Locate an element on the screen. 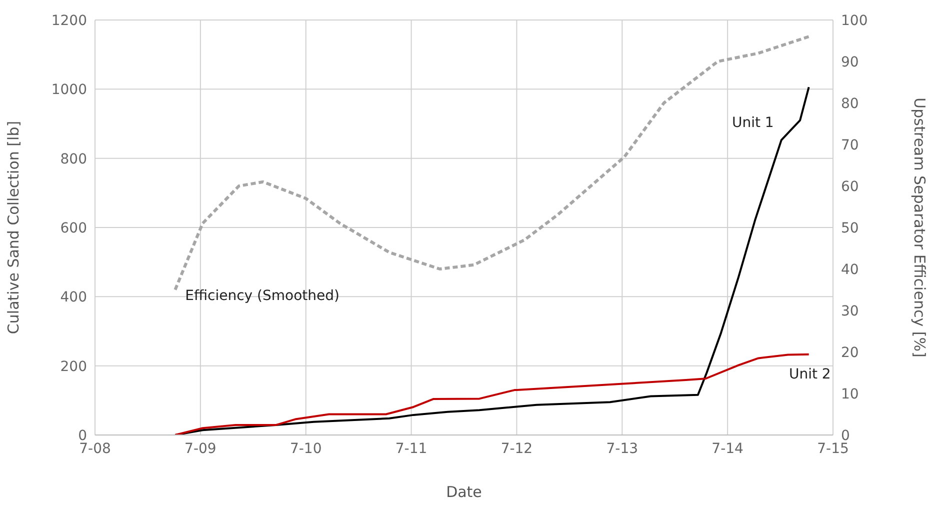 The image size is (933, 506). y2-tick-label: 20 is located at coordinates (850, 352).